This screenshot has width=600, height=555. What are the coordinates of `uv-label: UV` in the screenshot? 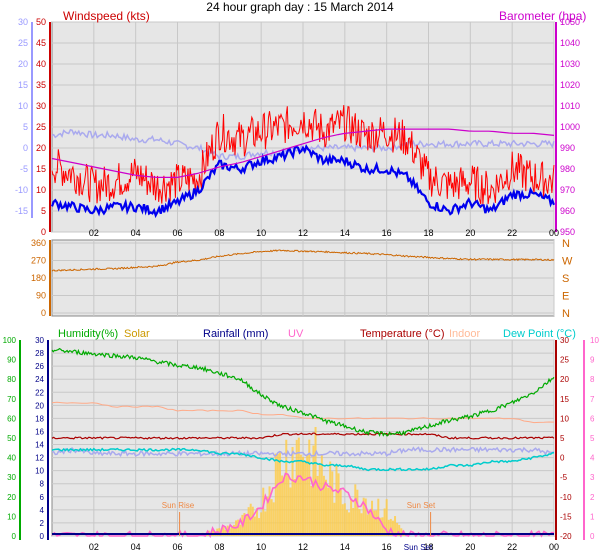 It's located at (296, 334).